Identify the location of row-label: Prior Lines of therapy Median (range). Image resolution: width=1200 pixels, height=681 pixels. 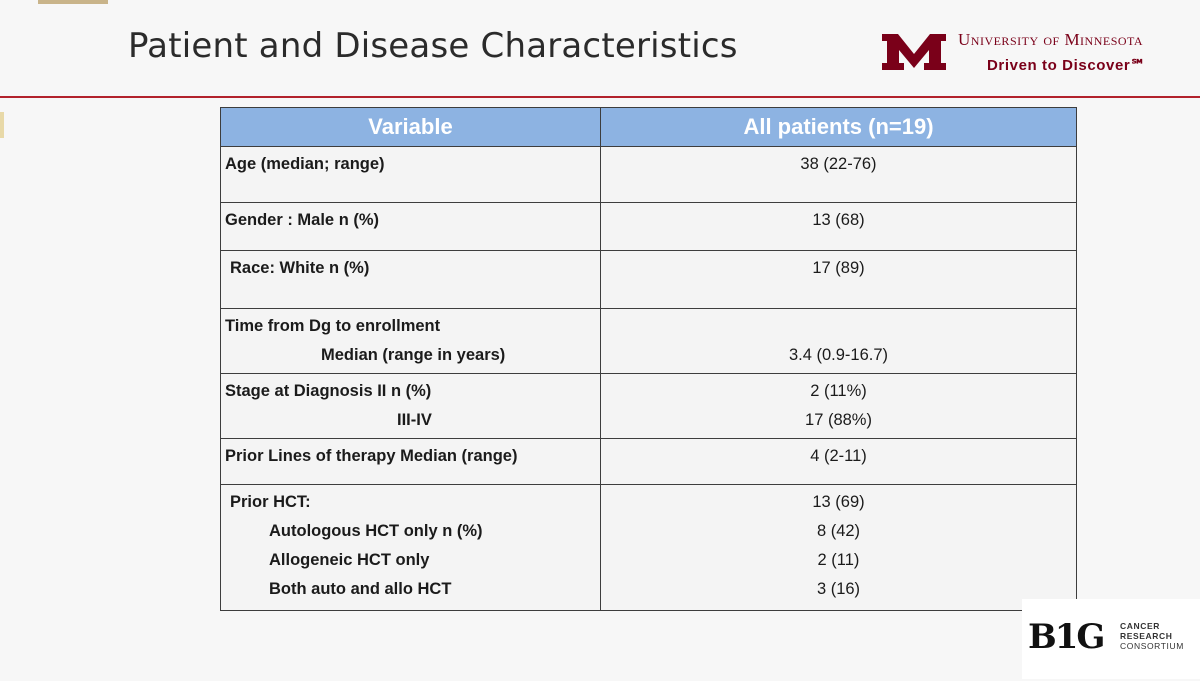
(410, 461).